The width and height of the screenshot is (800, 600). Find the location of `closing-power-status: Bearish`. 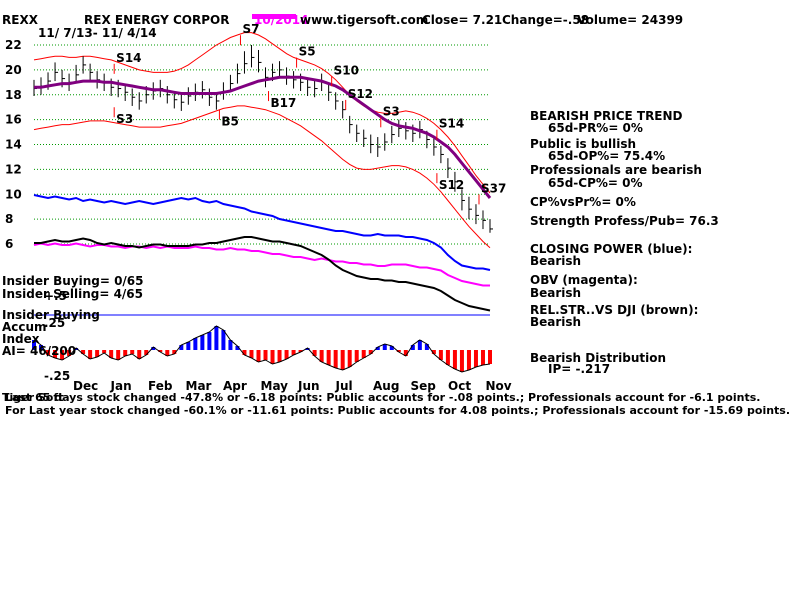

closing-power-status: Bearish is located at coordinates (556, 261).